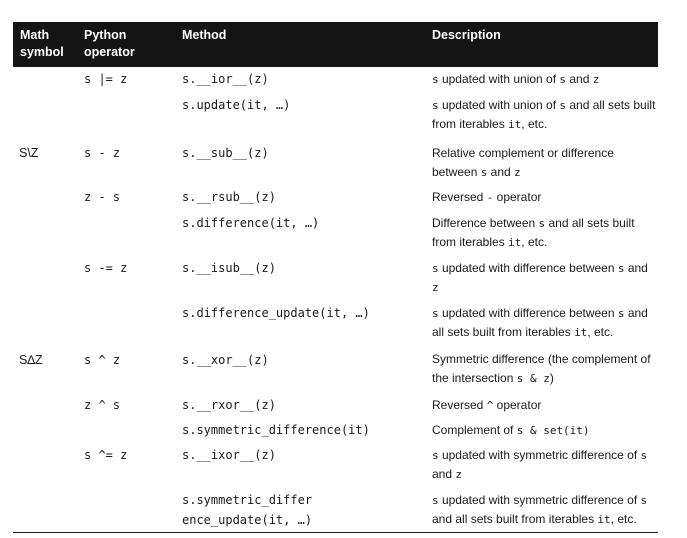 This screenshot has height=538, width=687. I want to click on operator-cell: s -= z, so click(106, 268).